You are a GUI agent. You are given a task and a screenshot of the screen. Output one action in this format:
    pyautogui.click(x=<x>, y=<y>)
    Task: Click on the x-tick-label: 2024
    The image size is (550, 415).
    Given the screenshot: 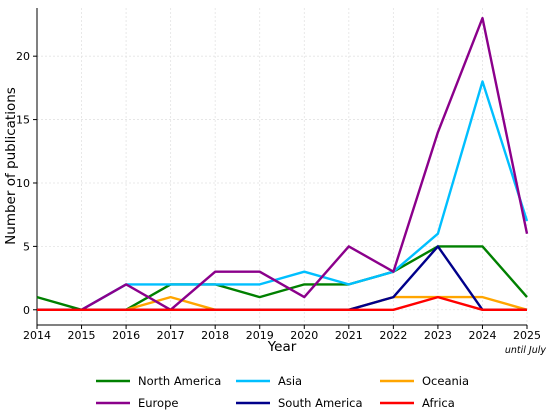 What is the action you would take?
    pyautogui.click(x=482, y=335)
    